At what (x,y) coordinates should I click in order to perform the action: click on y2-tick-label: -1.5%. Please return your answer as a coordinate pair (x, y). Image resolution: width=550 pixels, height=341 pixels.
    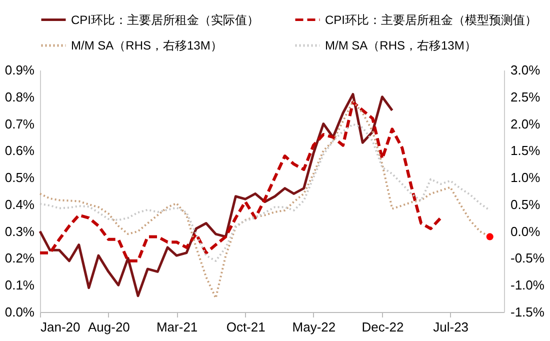
    Looking at the image, I should click on (527, 312).